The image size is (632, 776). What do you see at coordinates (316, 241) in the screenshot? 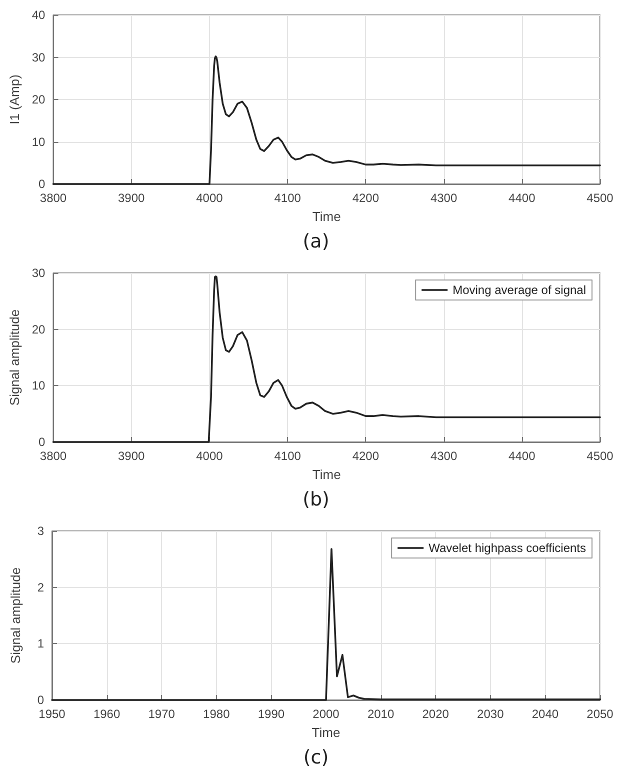
I see `text: (a)` at bounding box center [316, 241].